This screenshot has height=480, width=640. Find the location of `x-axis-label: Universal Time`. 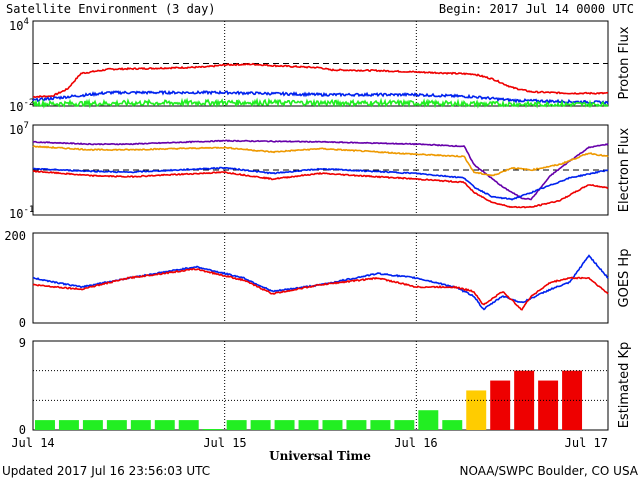

x-axis-label: Universal Time is located at coordinates (320, 456).